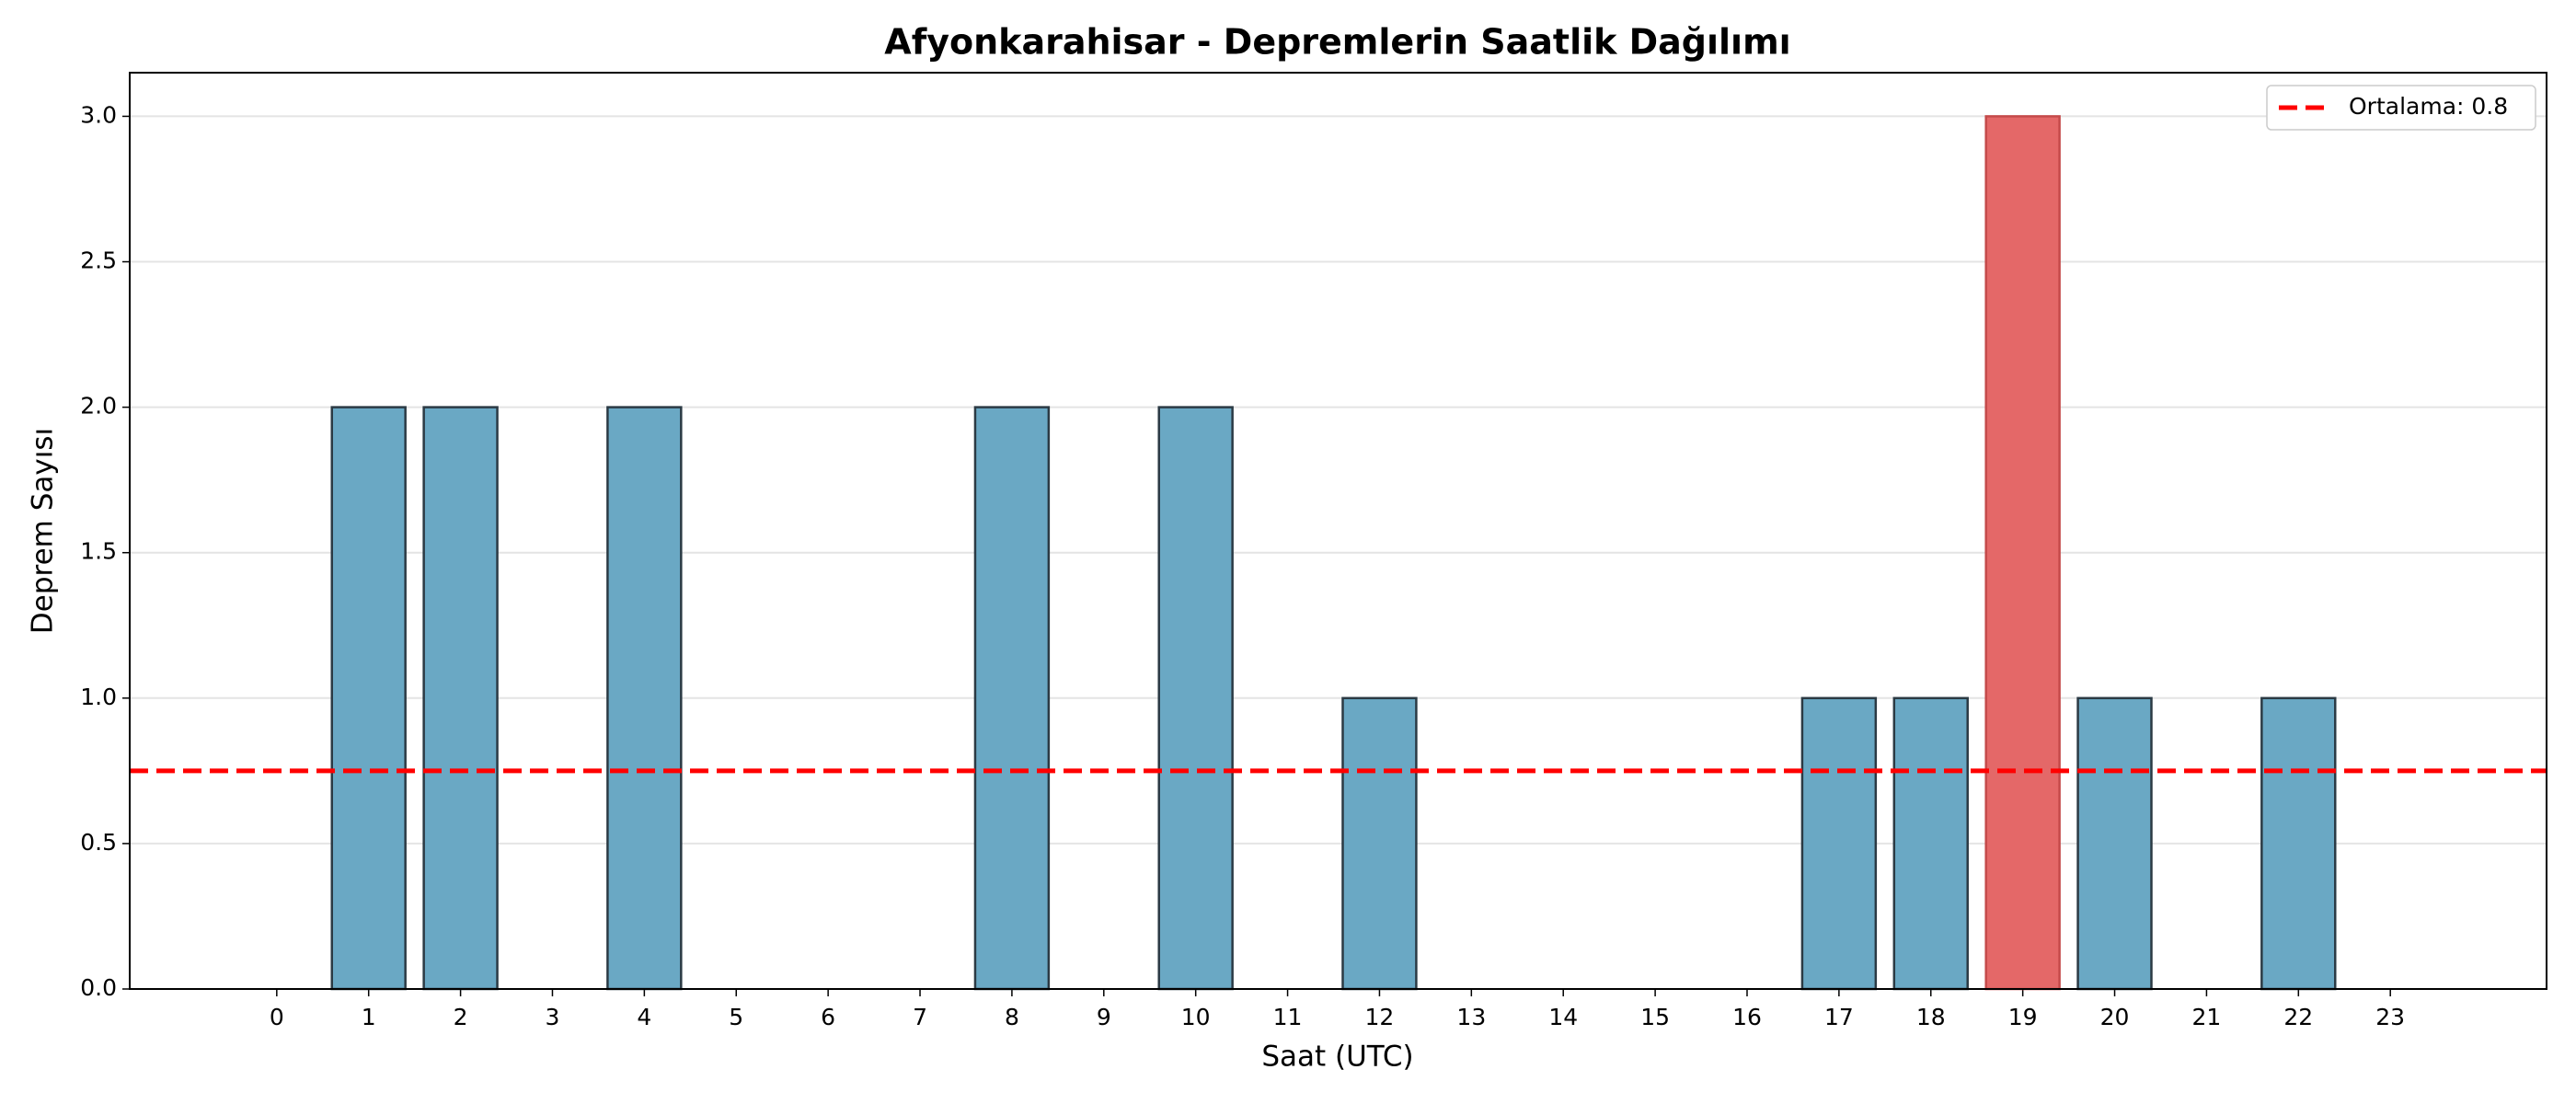 The height and width of the screenshot is (1104, 2576). Describe the element at coordinates (98, 697) in the screenshot. I see `y-tick-label: 1.0` at that location.